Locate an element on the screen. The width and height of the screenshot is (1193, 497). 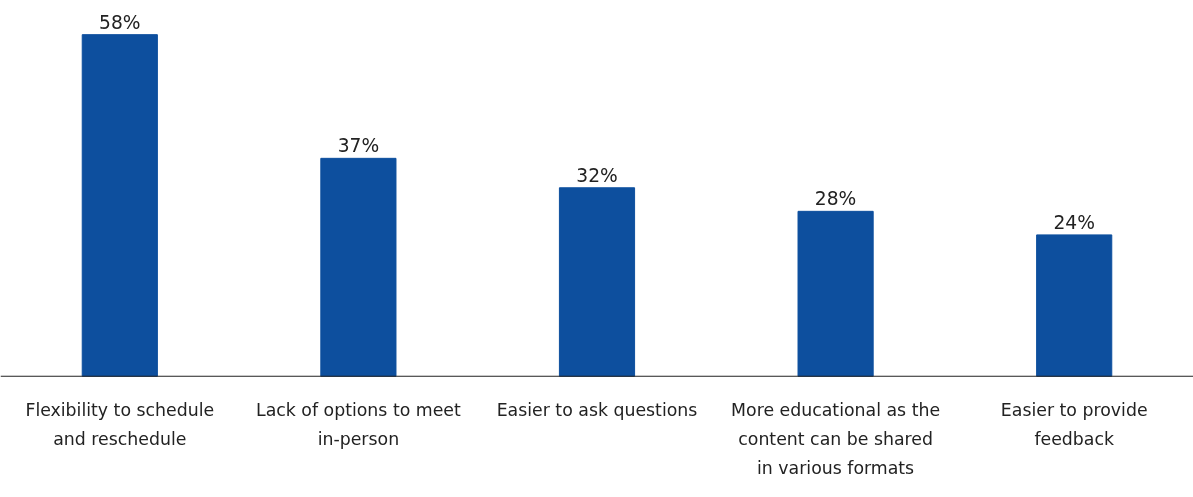
data-label: 32% is located at coordinates (597, 175).